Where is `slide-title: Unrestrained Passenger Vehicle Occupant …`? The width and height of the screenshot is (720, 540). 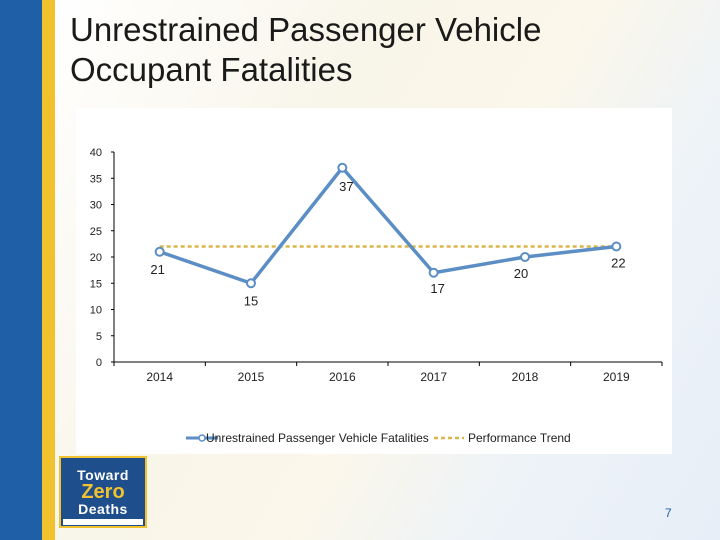 slide-title: Unrestrained Passenger Vehicle Occupant … is located at coordinates (306, 49).